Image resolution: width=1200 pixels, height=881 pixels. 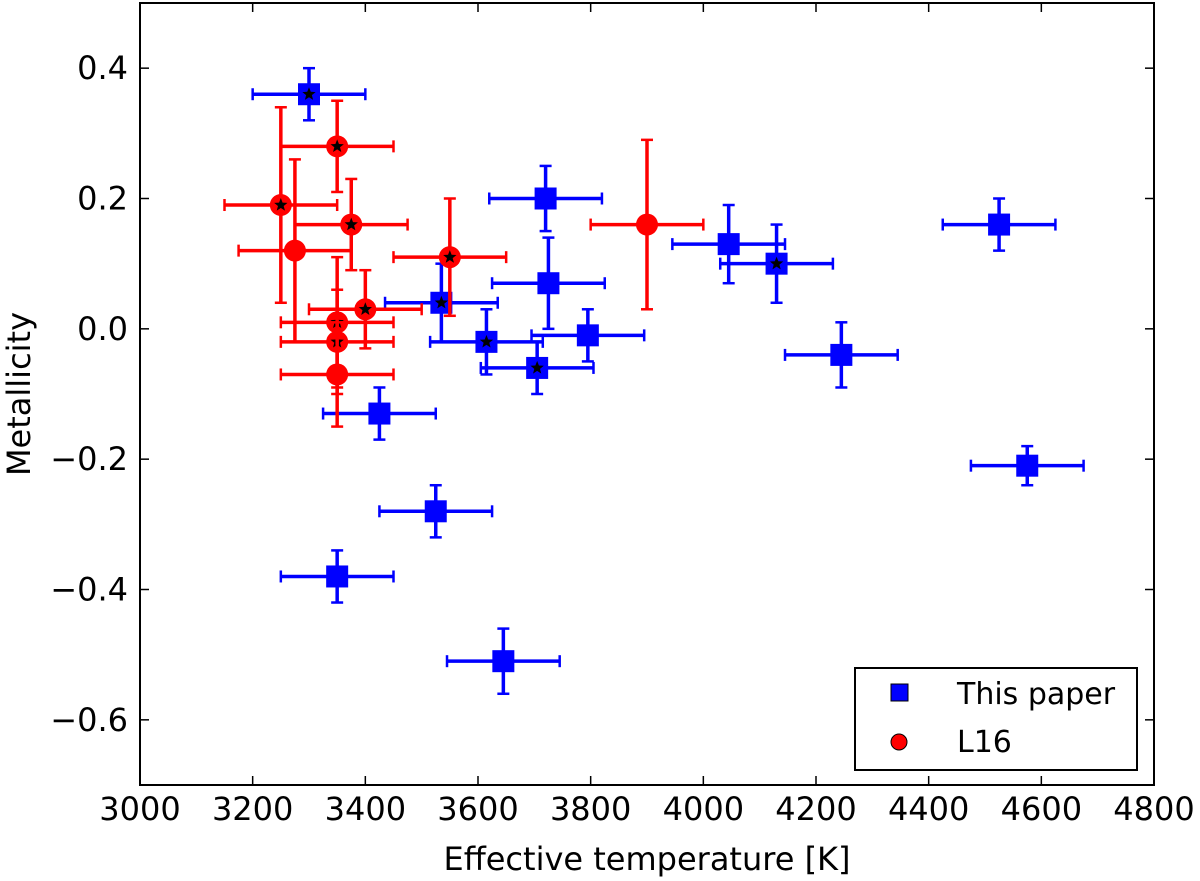 What do you see at coordinates (815, 809) in the screenshot?
I see `x-tick-label: 4200` at bounding box center [815, 809].